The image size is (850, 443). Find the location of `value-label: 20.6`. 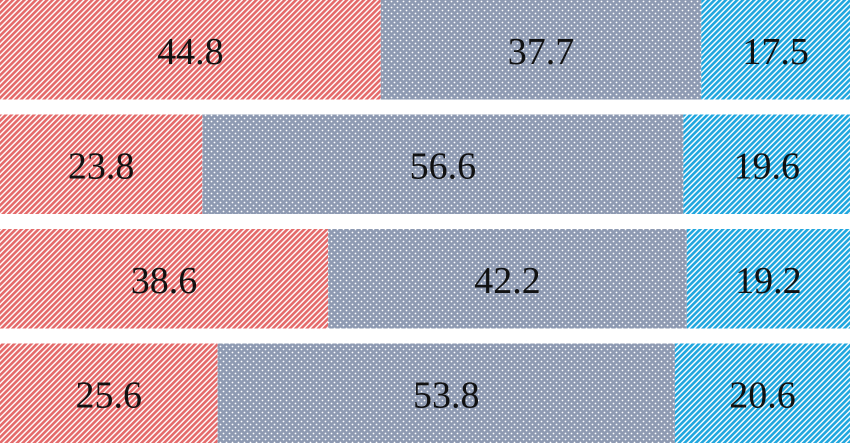

value-label: 20.6 is located at coordinates (762, 395).